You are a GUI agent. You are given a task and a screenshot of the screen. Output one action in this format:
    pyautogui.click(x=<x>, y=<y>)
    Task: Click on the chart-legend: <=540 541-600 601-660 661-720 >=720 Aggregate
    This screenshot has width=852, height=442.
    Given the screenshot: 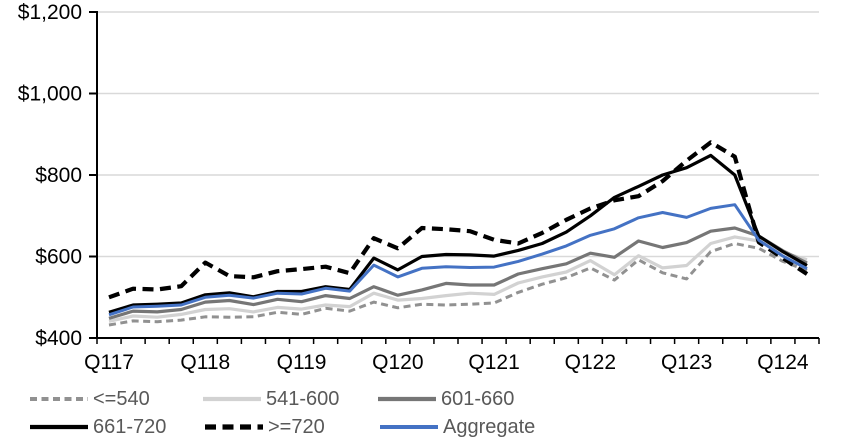 What is the action you would take?
    pyautogui.click(x=426, y=412)
    